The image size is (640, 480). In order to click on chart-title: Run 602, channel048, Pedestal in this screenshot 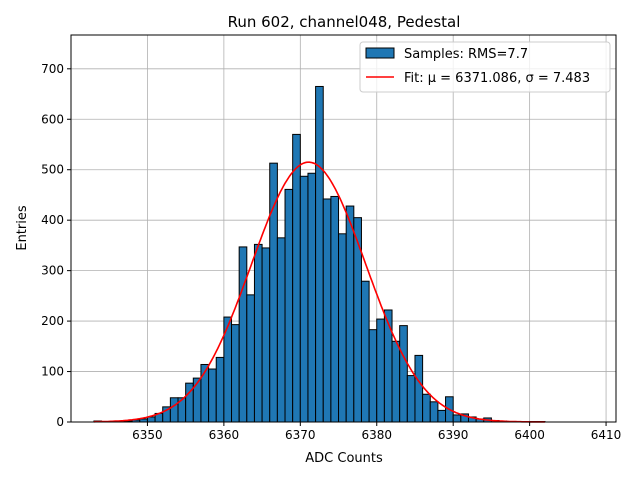, I will do `click(344, 22)`.